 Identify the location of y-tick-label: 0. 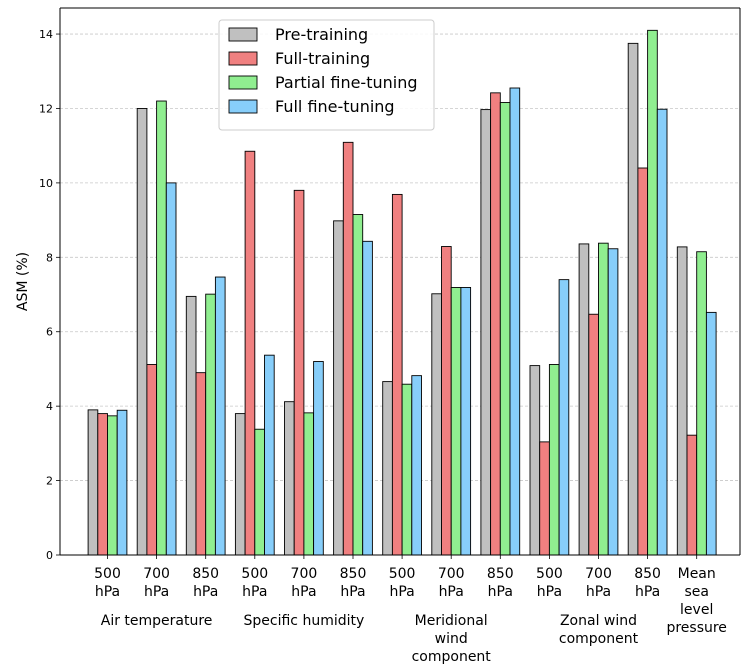
(49, 555).